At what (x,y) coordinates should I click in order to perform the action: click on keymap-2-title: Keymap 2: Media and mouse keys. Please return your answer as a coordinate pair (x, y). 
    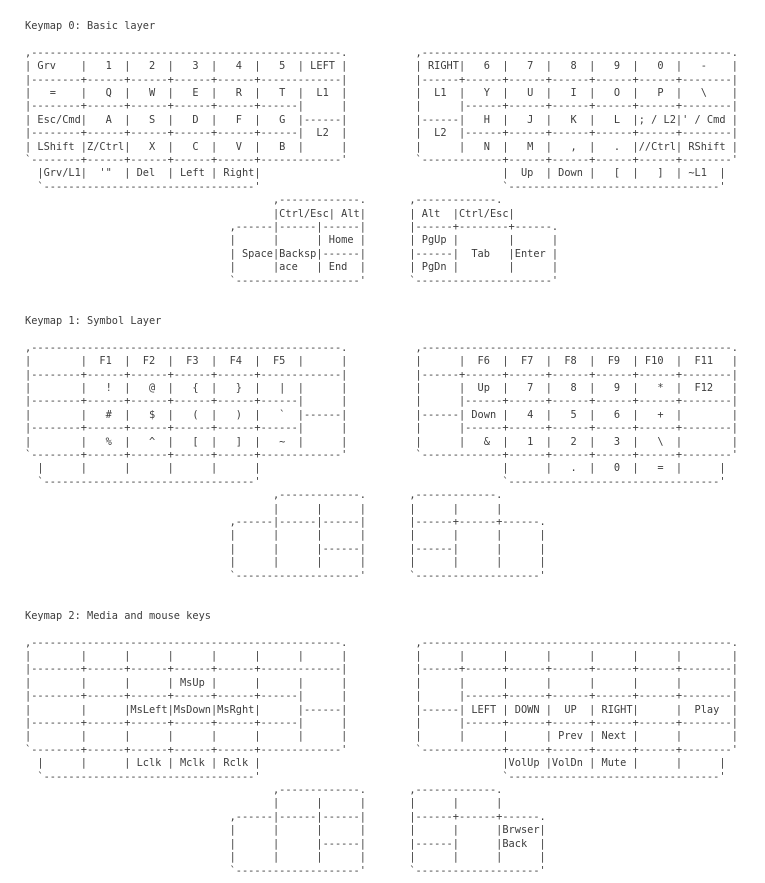
    Looking at the image, I should click on (118, 615).